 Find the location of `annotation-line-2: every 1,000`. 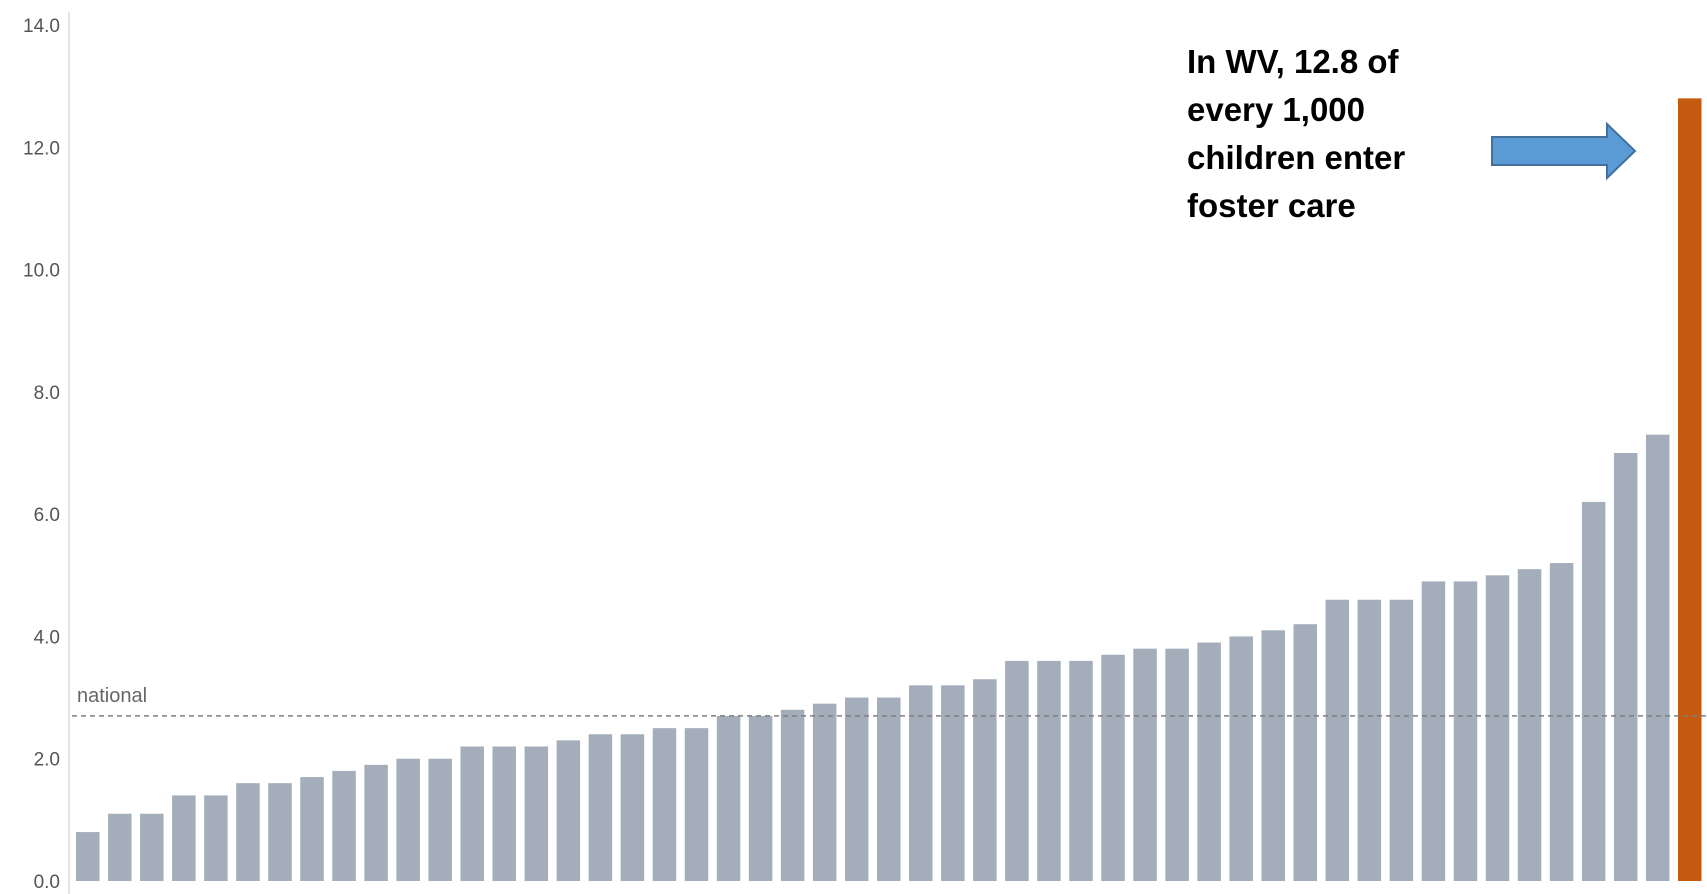

annotation-line-2: every 1,000 is located at coordinates (1276, 109).